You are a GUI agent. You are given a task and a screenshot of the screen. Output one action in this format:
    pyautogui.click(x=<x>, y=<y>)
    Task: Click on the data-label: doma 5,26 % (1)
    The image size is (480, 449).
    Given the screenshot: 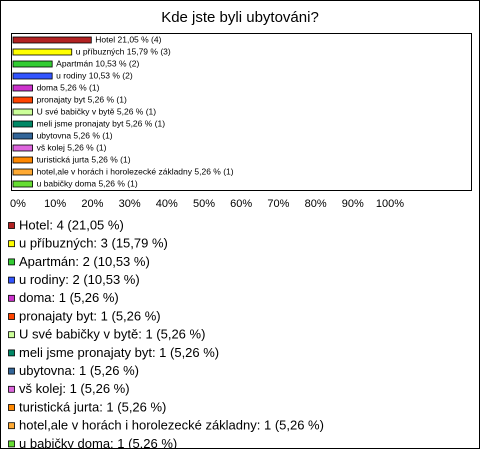 What is the action you would take?
    pyautogui.click(x=68, y=87)
    